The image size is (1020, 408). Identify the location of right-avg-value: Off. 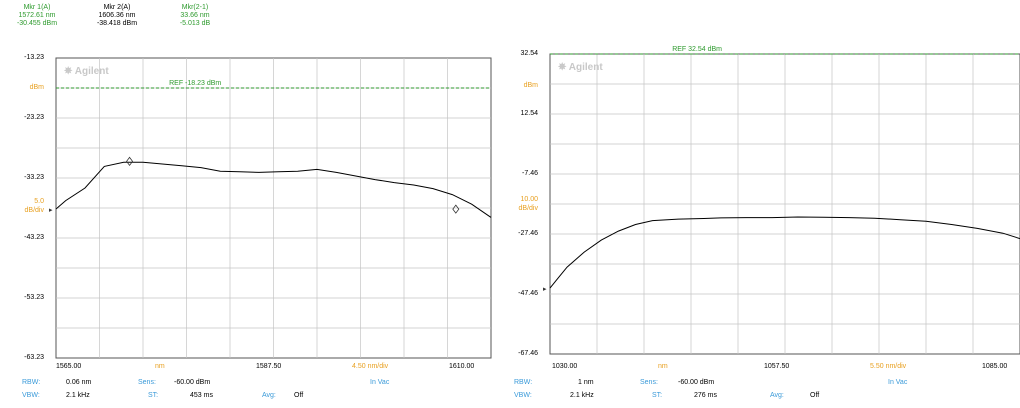
(815, 395).